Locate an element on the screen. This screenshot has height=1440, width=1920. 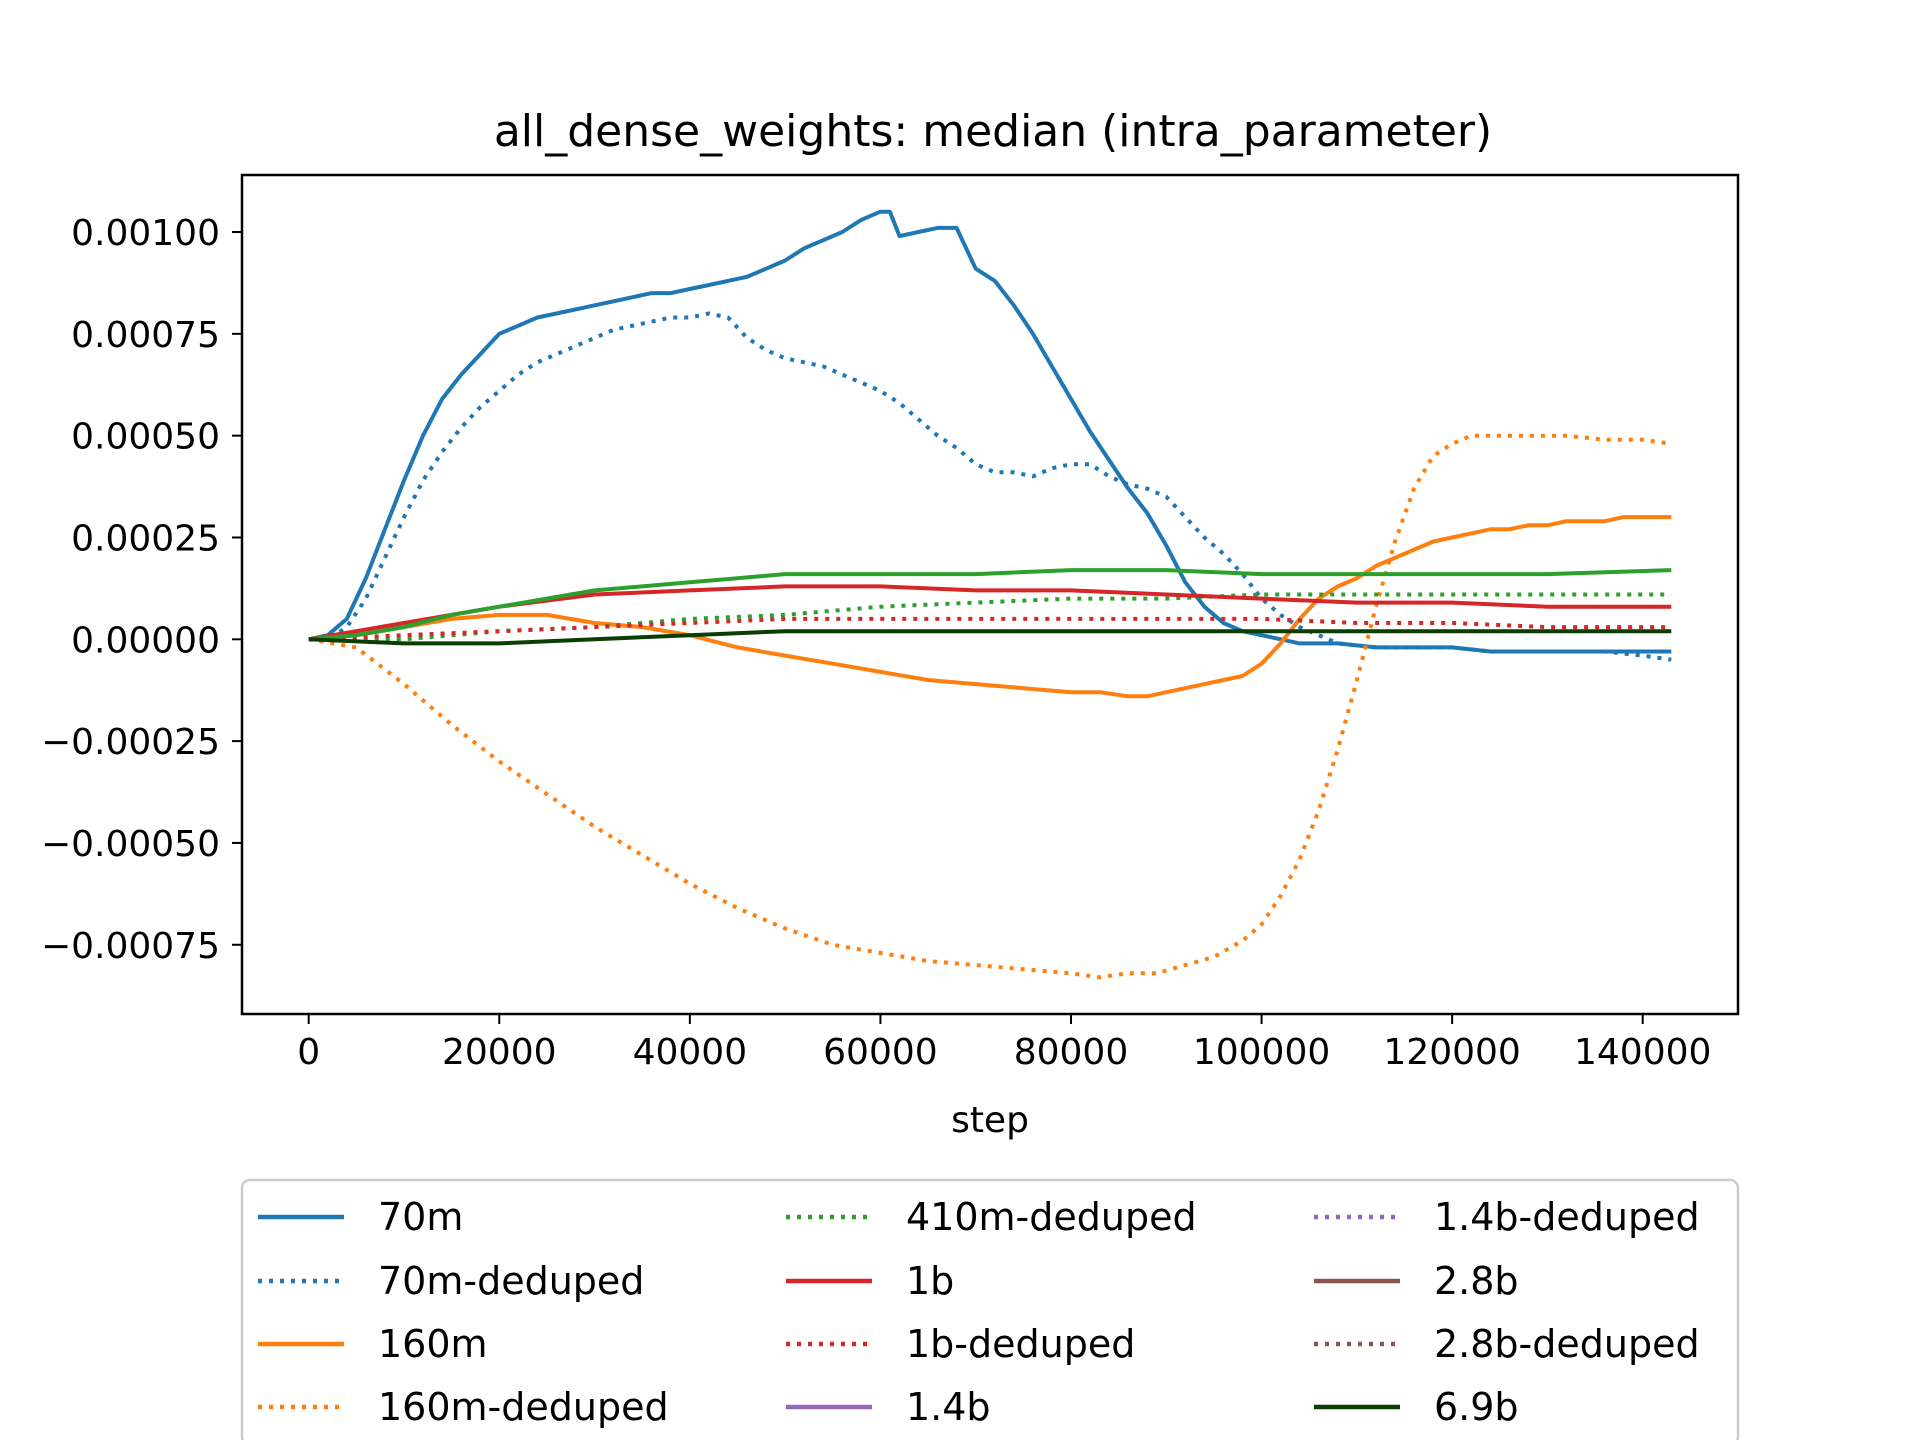
series-line-160m is located at coordinates (990, 607).